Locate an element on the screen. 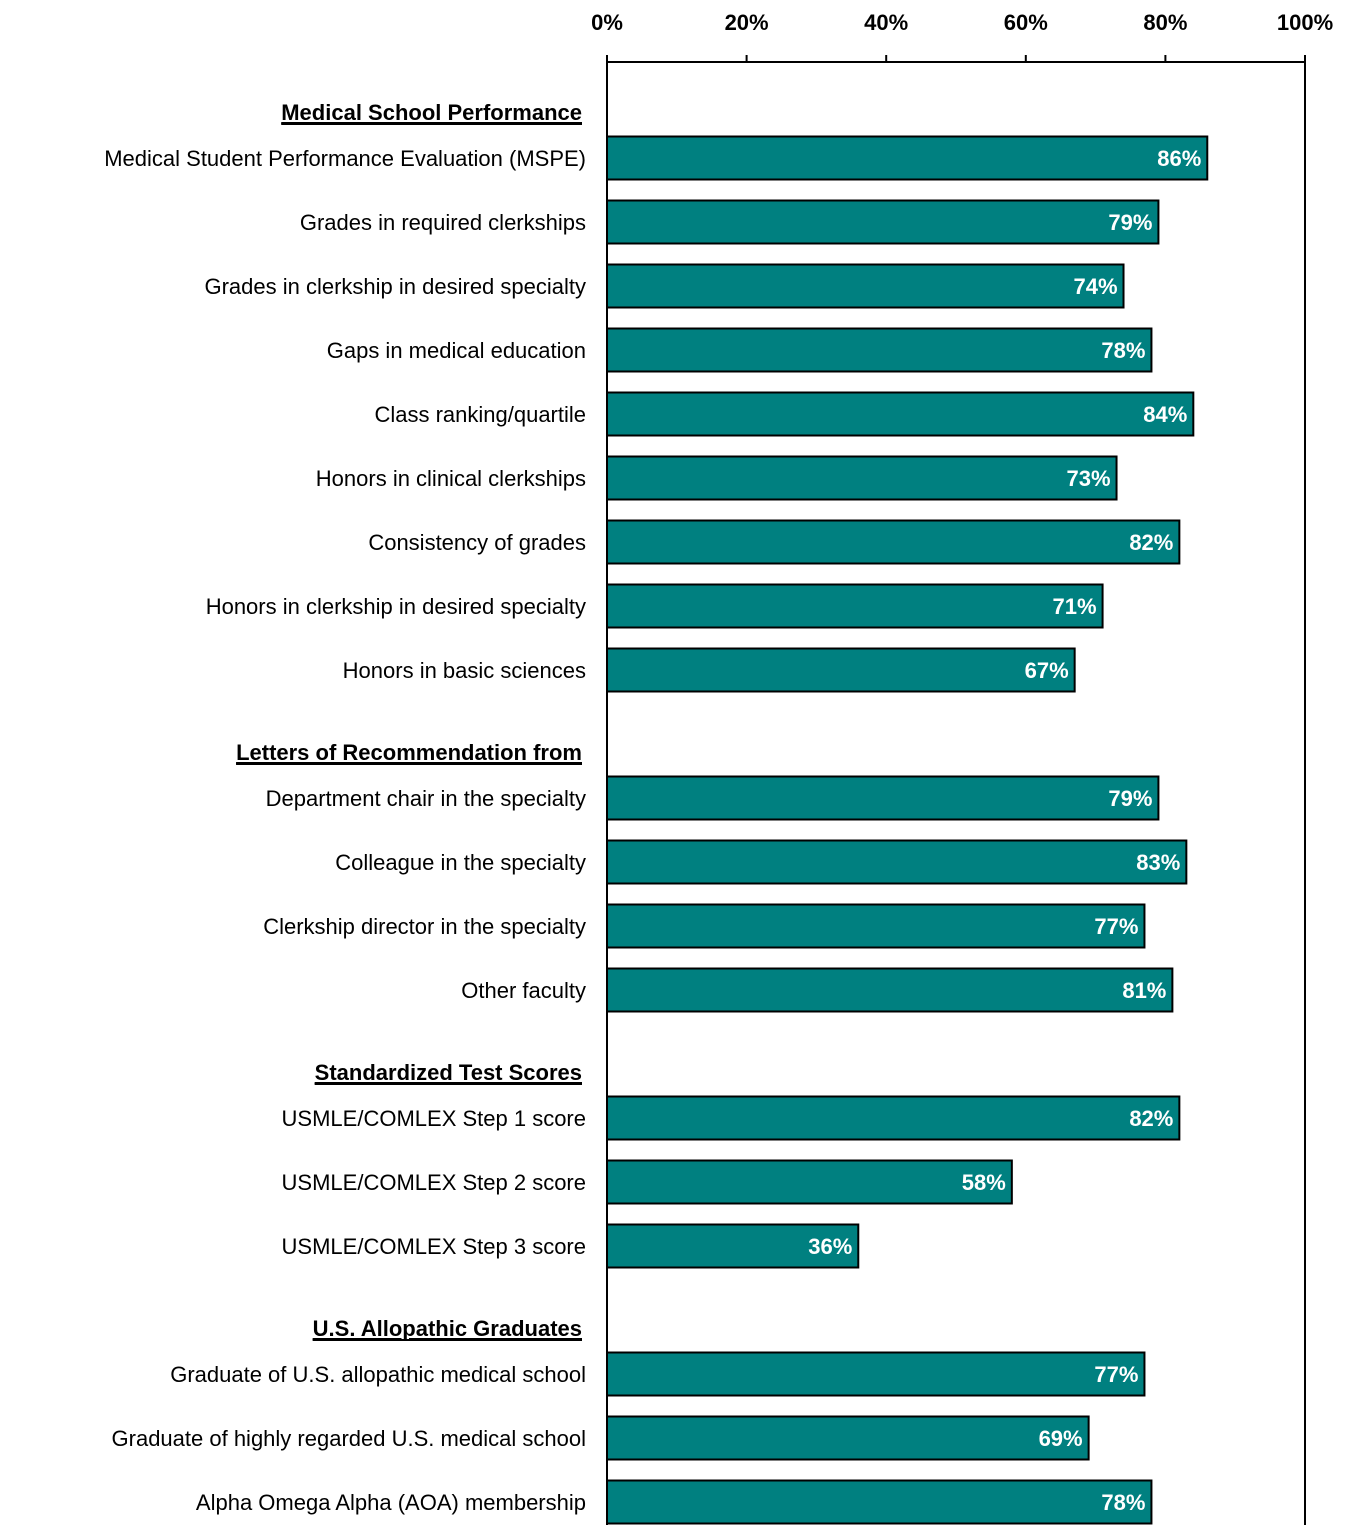 This screenshot has height=1525, width=1351. x-tick-label: 100% is located at coordinates (1305, 22).